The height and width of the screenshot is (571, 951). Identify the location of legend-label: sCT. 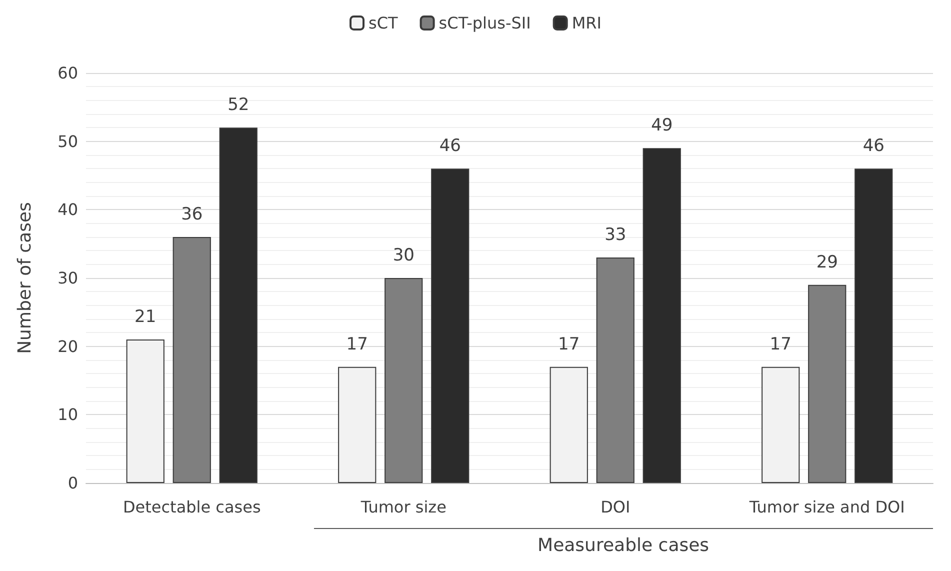
(383, 23).